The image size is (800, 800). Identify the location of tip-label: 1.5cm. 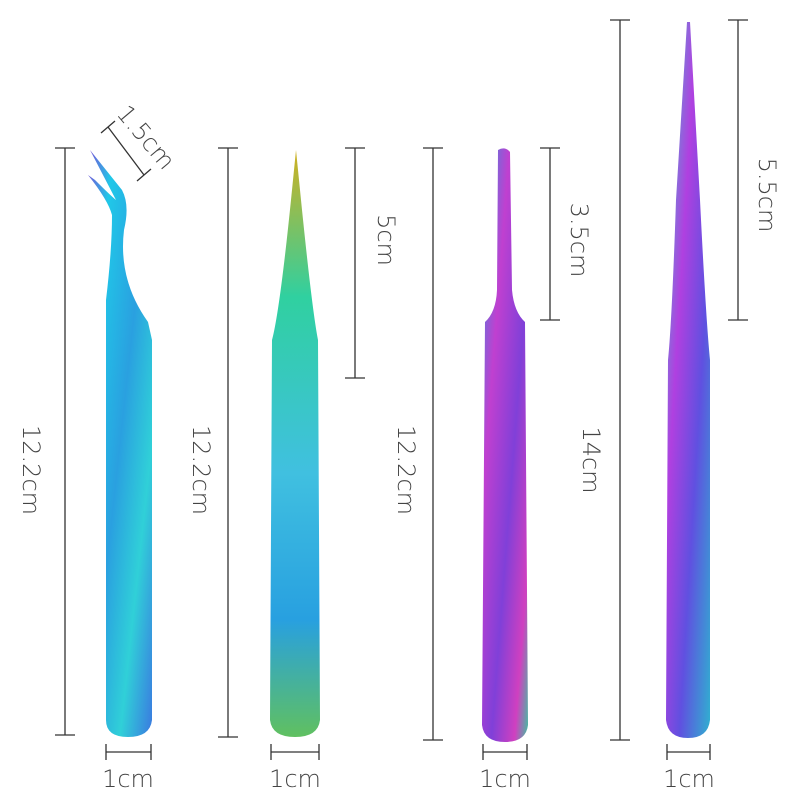
(145, 137).